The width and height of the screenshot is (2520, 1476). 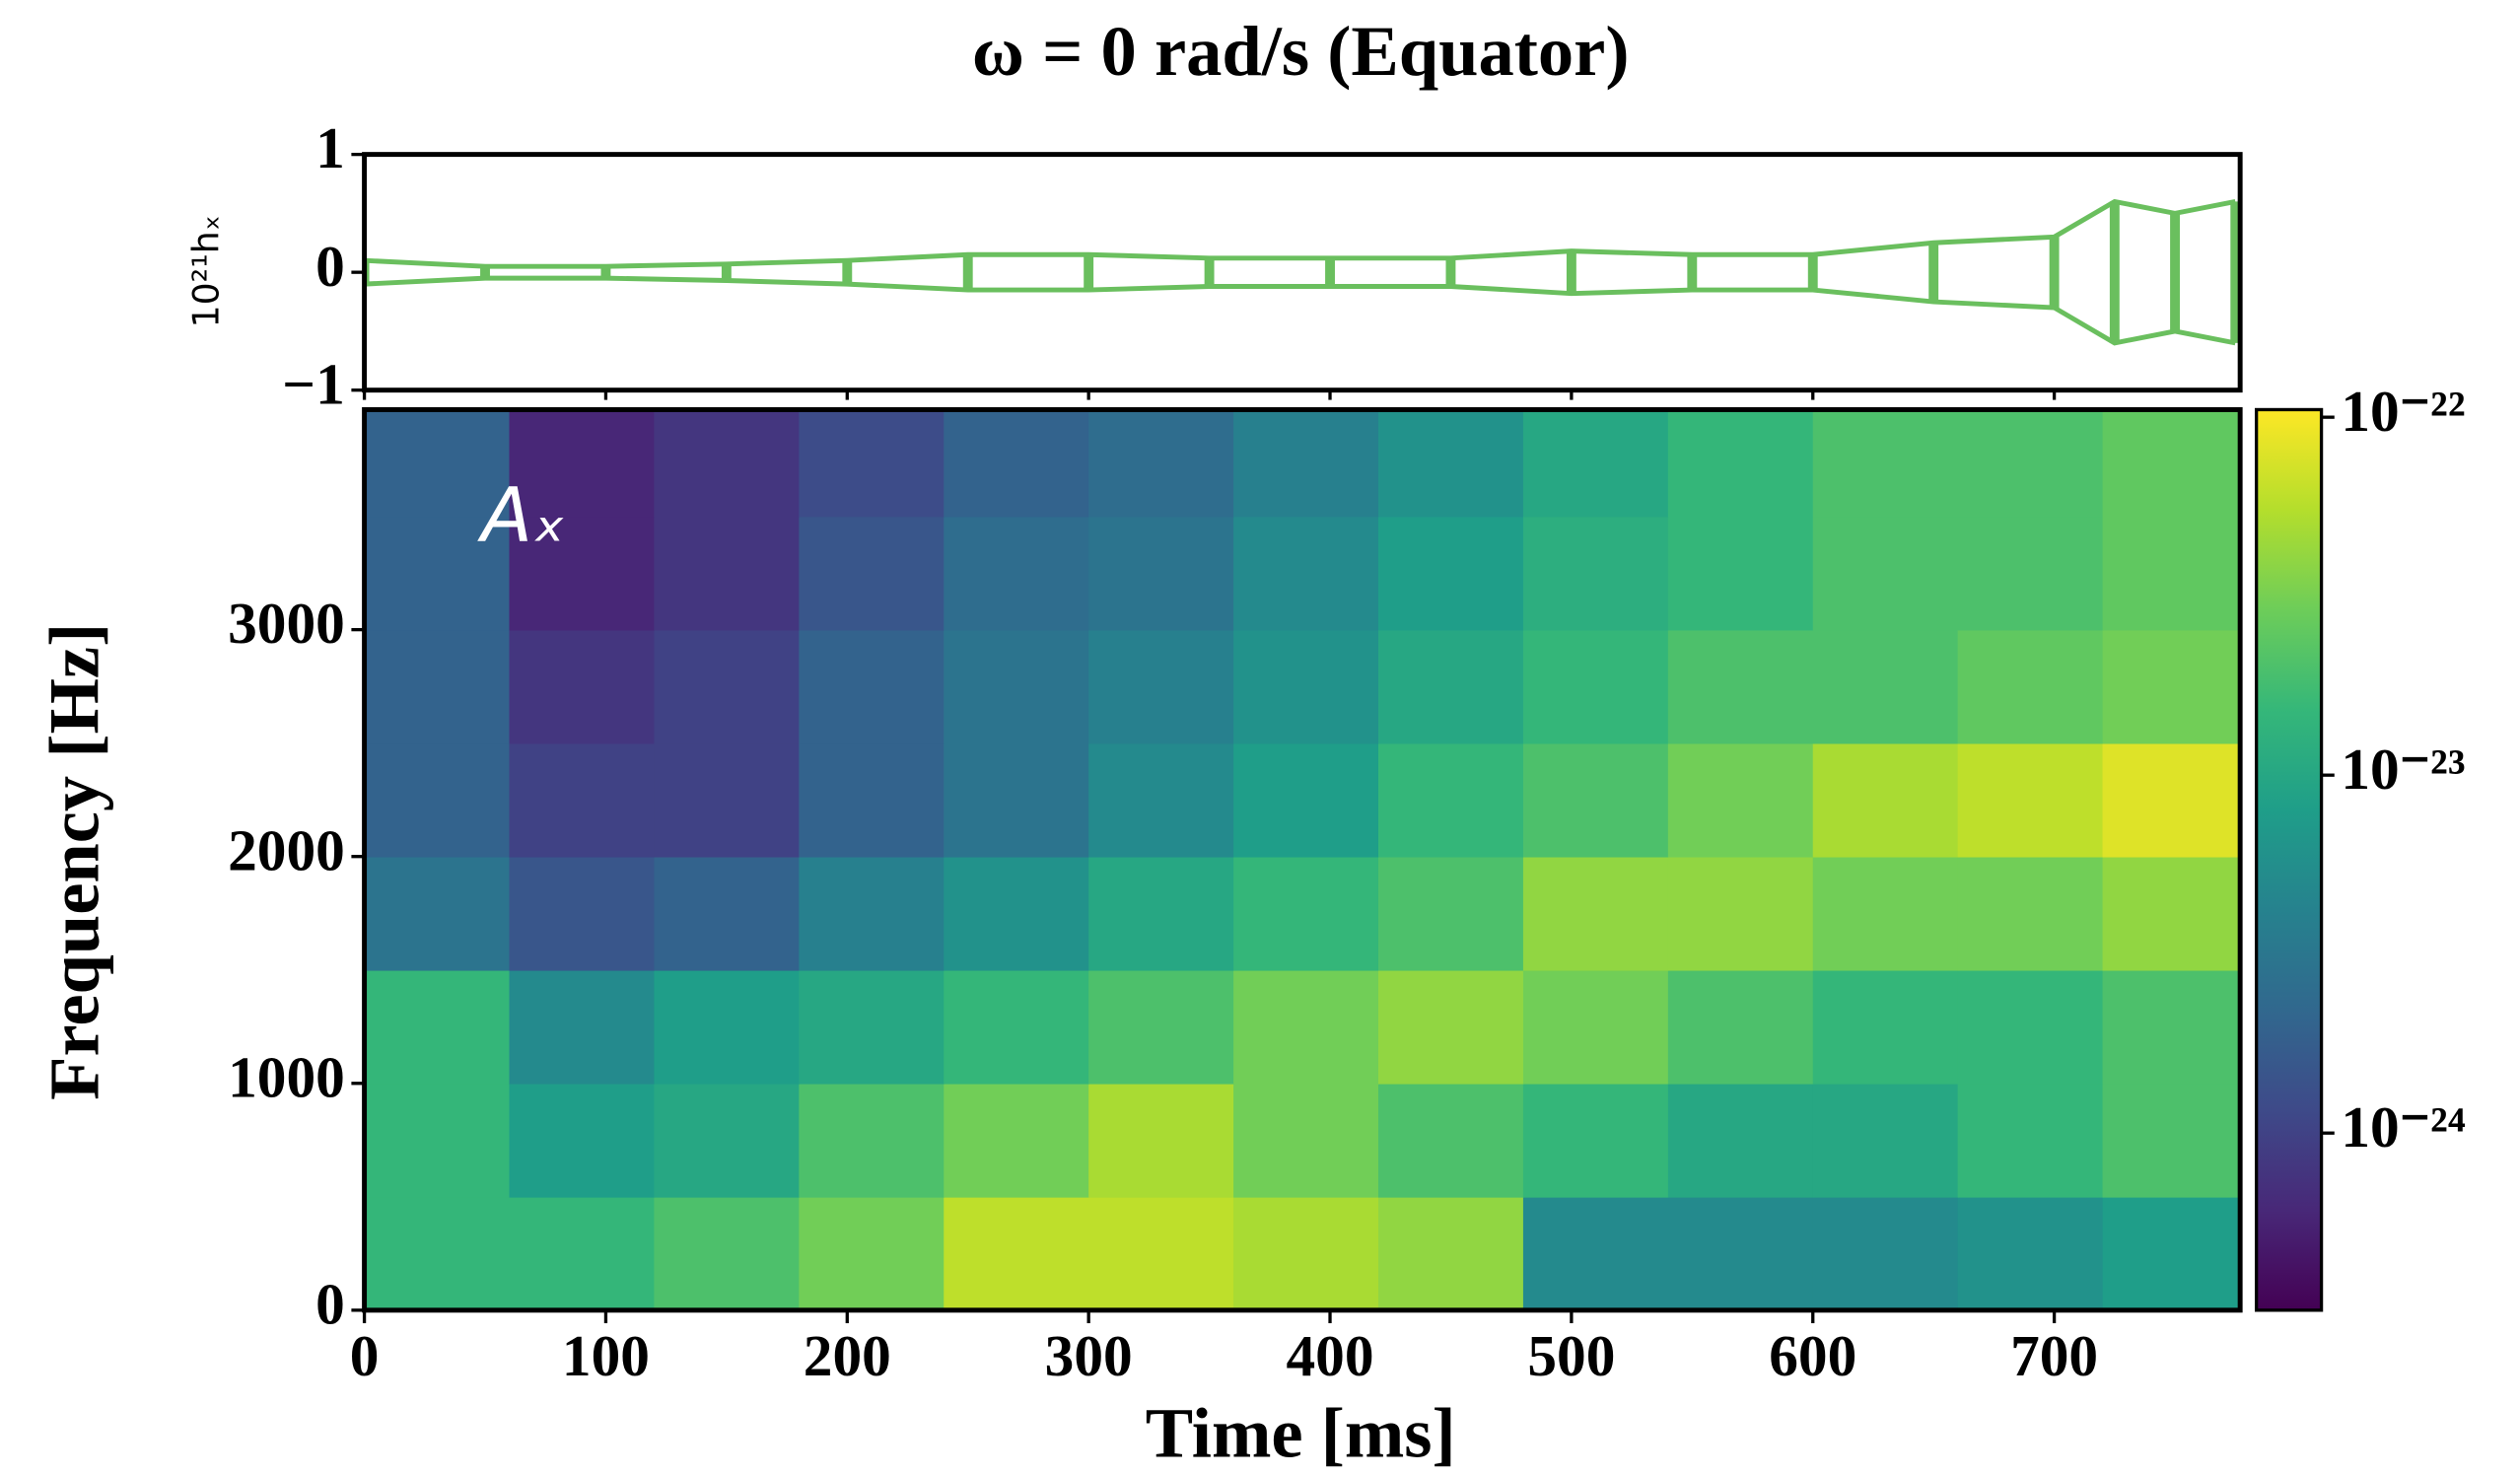 I want to click on chart-title: ω = 0 rad/s (Equator), so click(x=1301, y=51).